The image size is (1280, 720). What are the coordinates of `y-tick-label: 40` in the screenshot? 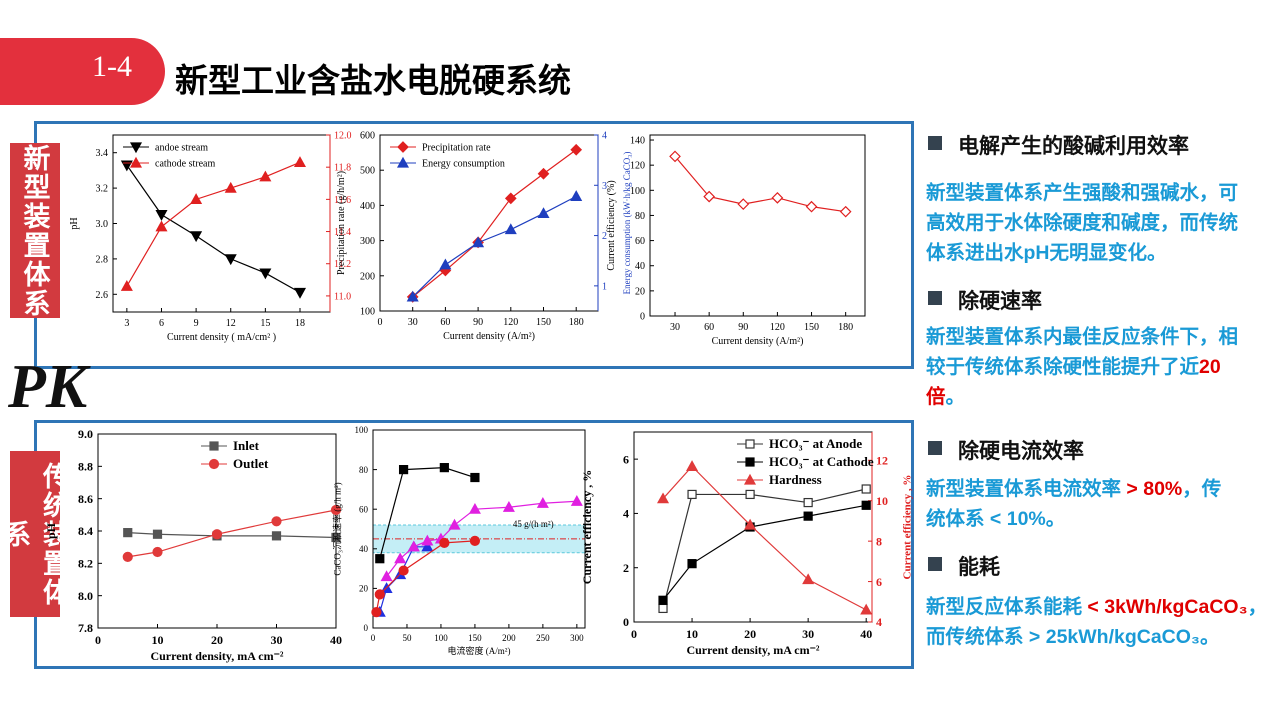 It's located at (364, 549).